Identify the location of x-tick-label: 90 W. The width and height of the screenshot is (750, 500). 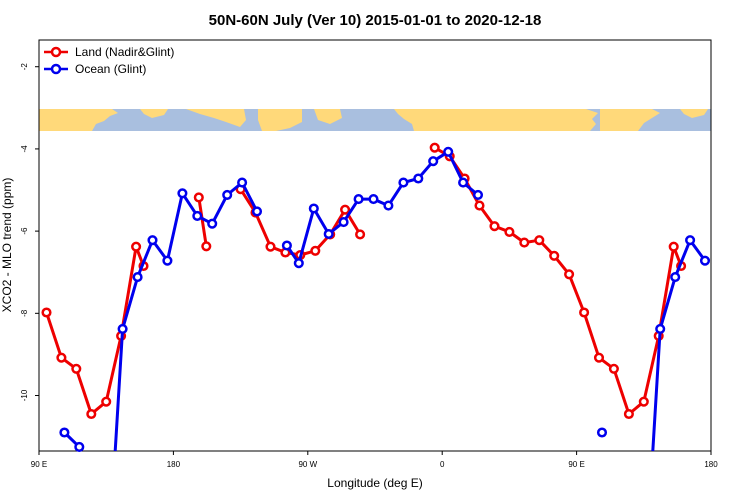
(307, 464).